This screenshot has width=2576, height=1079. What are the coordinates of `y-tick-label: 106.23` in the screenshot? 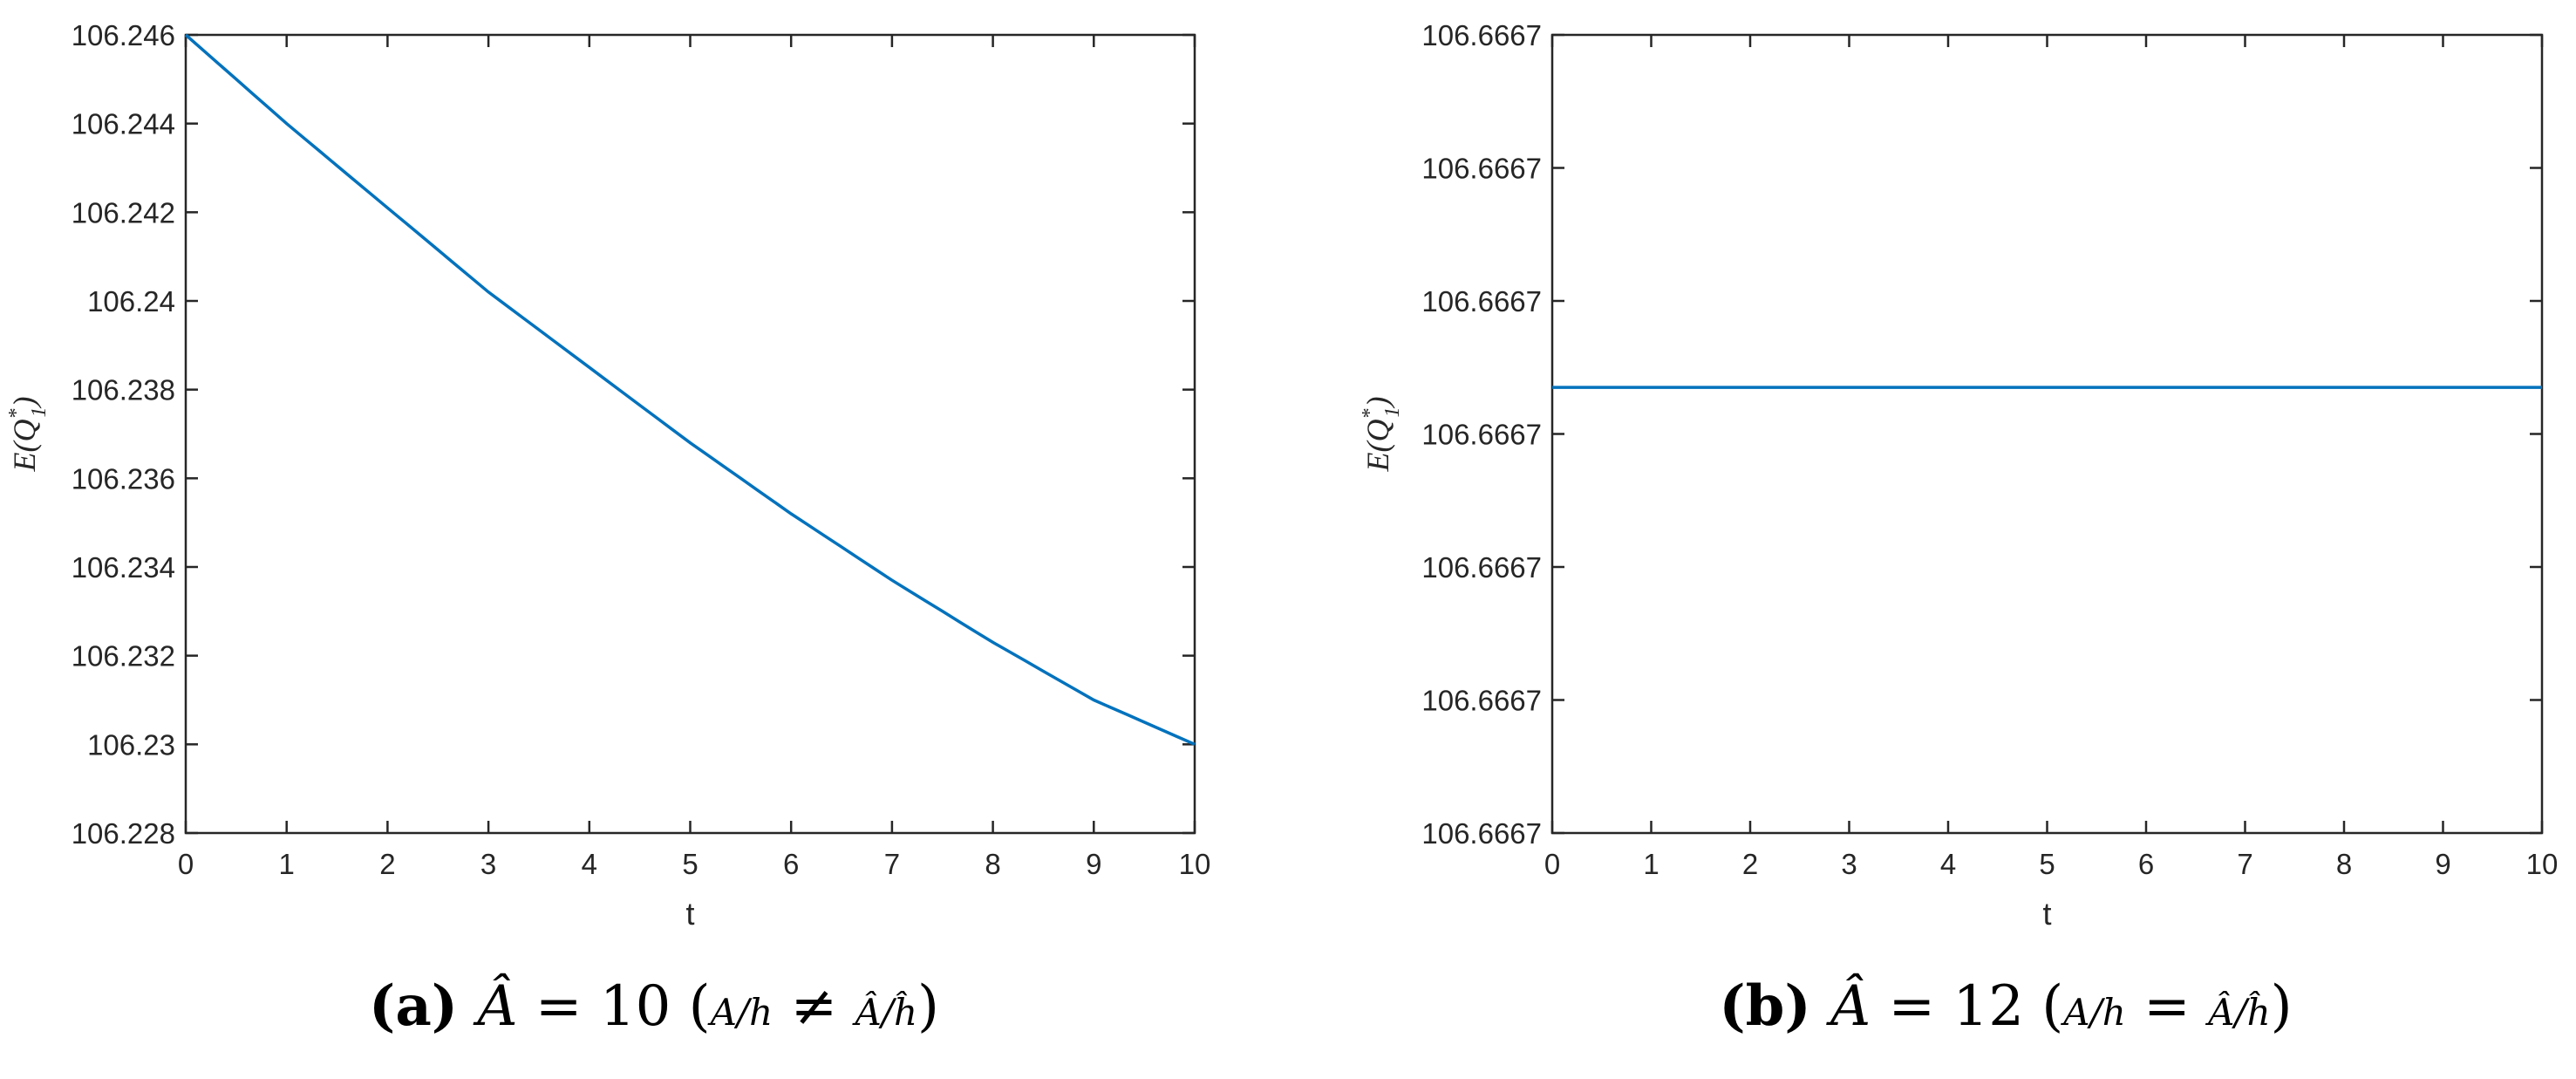 It's located at (131, 744).